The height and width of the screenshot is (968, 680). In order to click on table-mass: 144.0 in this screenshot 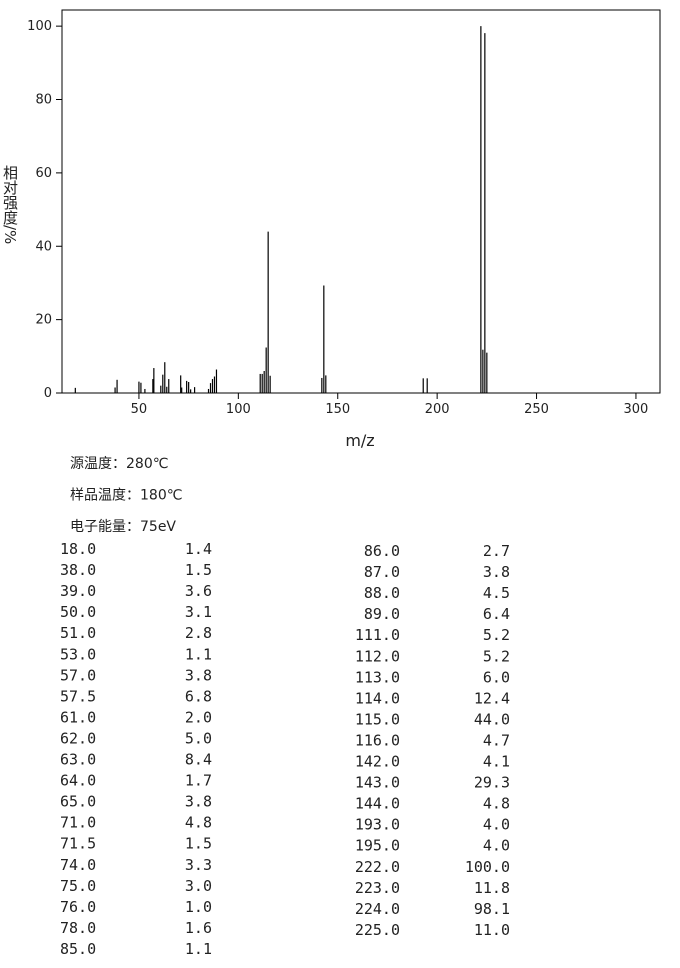, I will do `click(377, 804)`.